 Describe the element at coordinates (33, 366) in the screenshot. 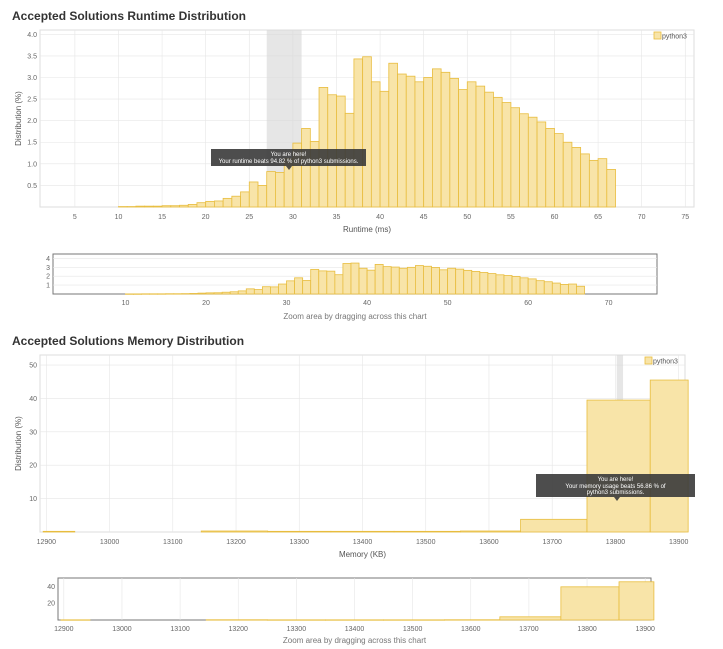

I see `y-tick-label: 50` at that location.